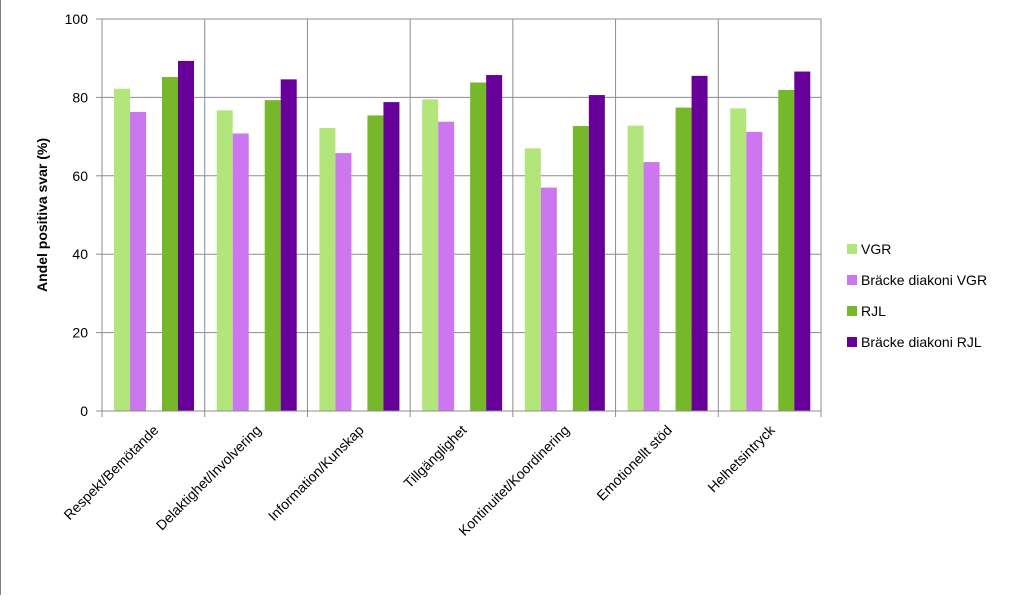  I want to click on y-tick-label: 20, so click(80, 333).